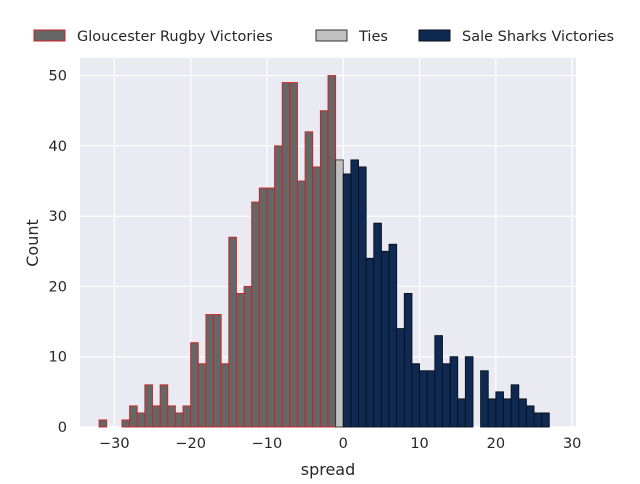 Image resolution: width=640 pixels, height=484 pixels. I want to click on legend-label: Gloucester Rugby Victories, so click(175, 37).